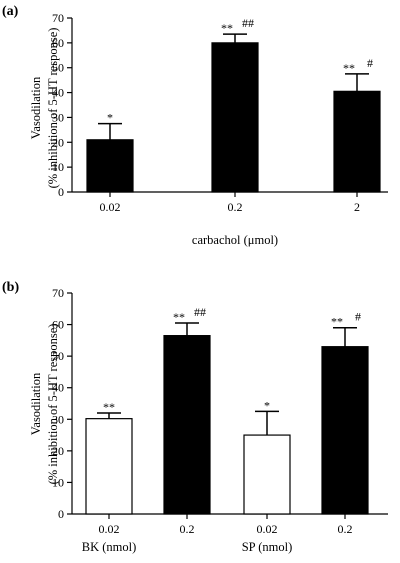 The height and width of the screenshot is (563, 400). Describe the element at coordinates (357, 207) in the screenshot. I see `x-tick-label: 2` at that location.